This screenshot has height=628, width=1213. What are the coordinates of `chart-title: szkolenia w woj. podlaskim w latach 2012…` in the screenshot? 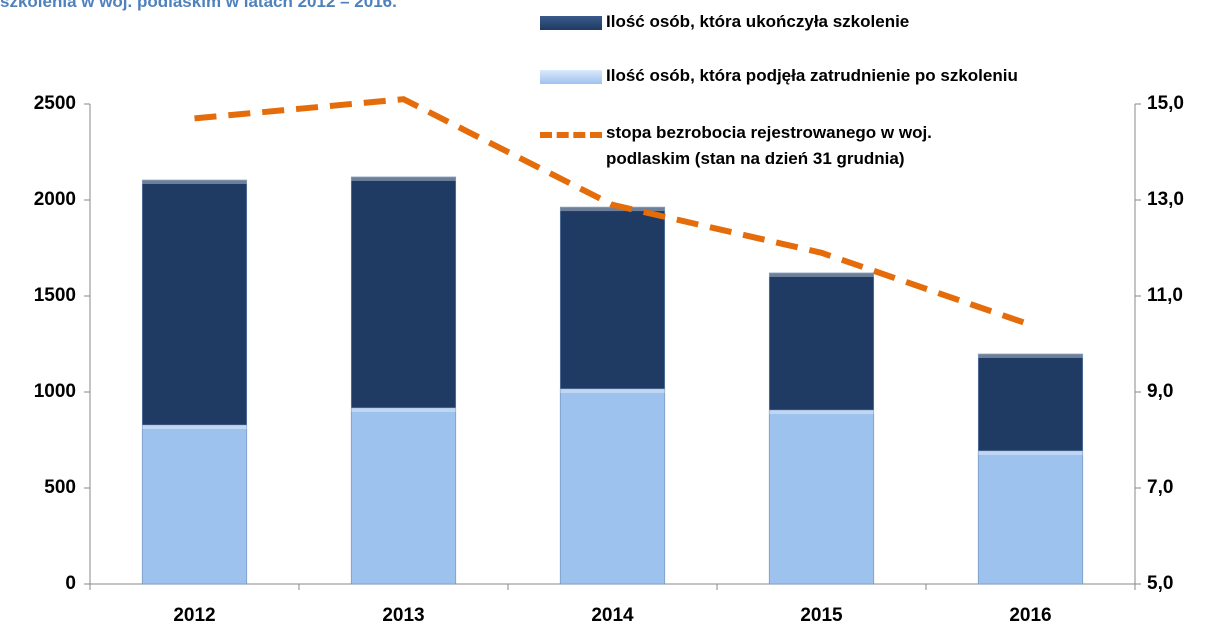 It's located at (198, 5).